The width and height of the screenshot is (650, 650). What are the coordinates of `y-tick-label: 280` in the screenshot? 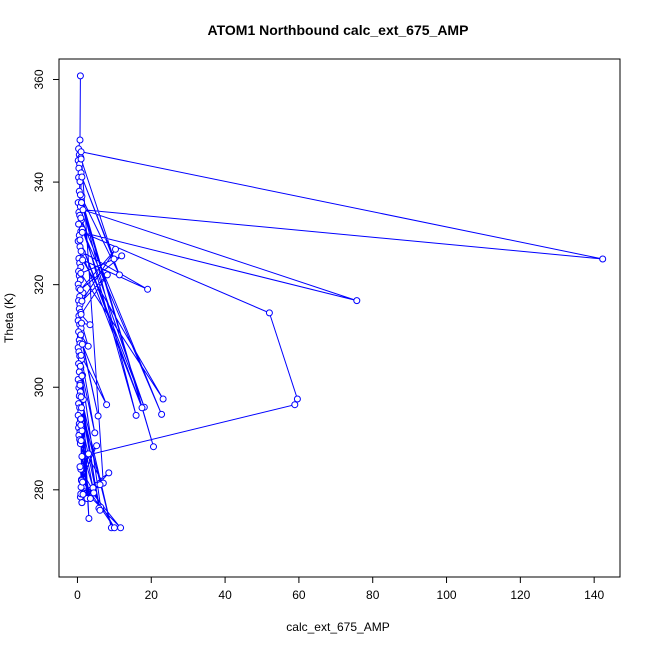 It's located at (39, 489).